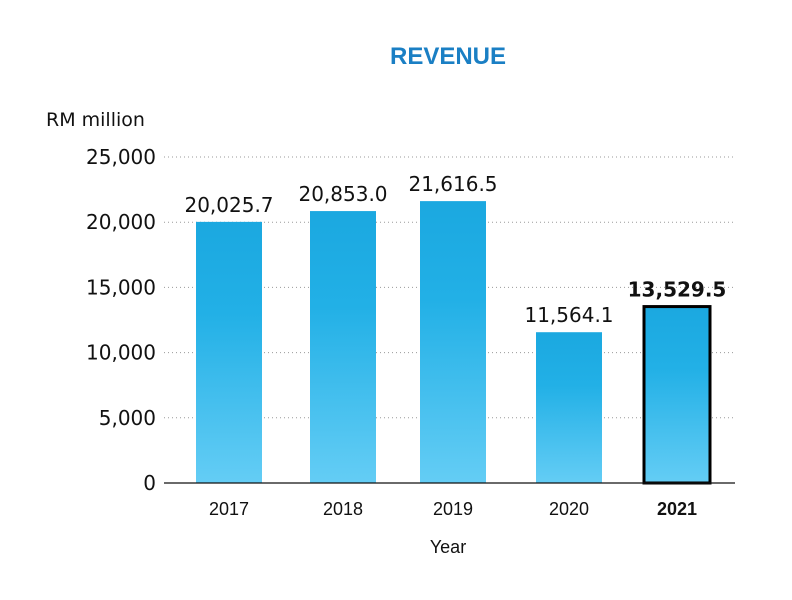 The width and height of the screenshot is (792, 600). What do you see at coordinates (569, 407) in the screenshot?
I see `bar-2020` at bounding box center [569, 407].